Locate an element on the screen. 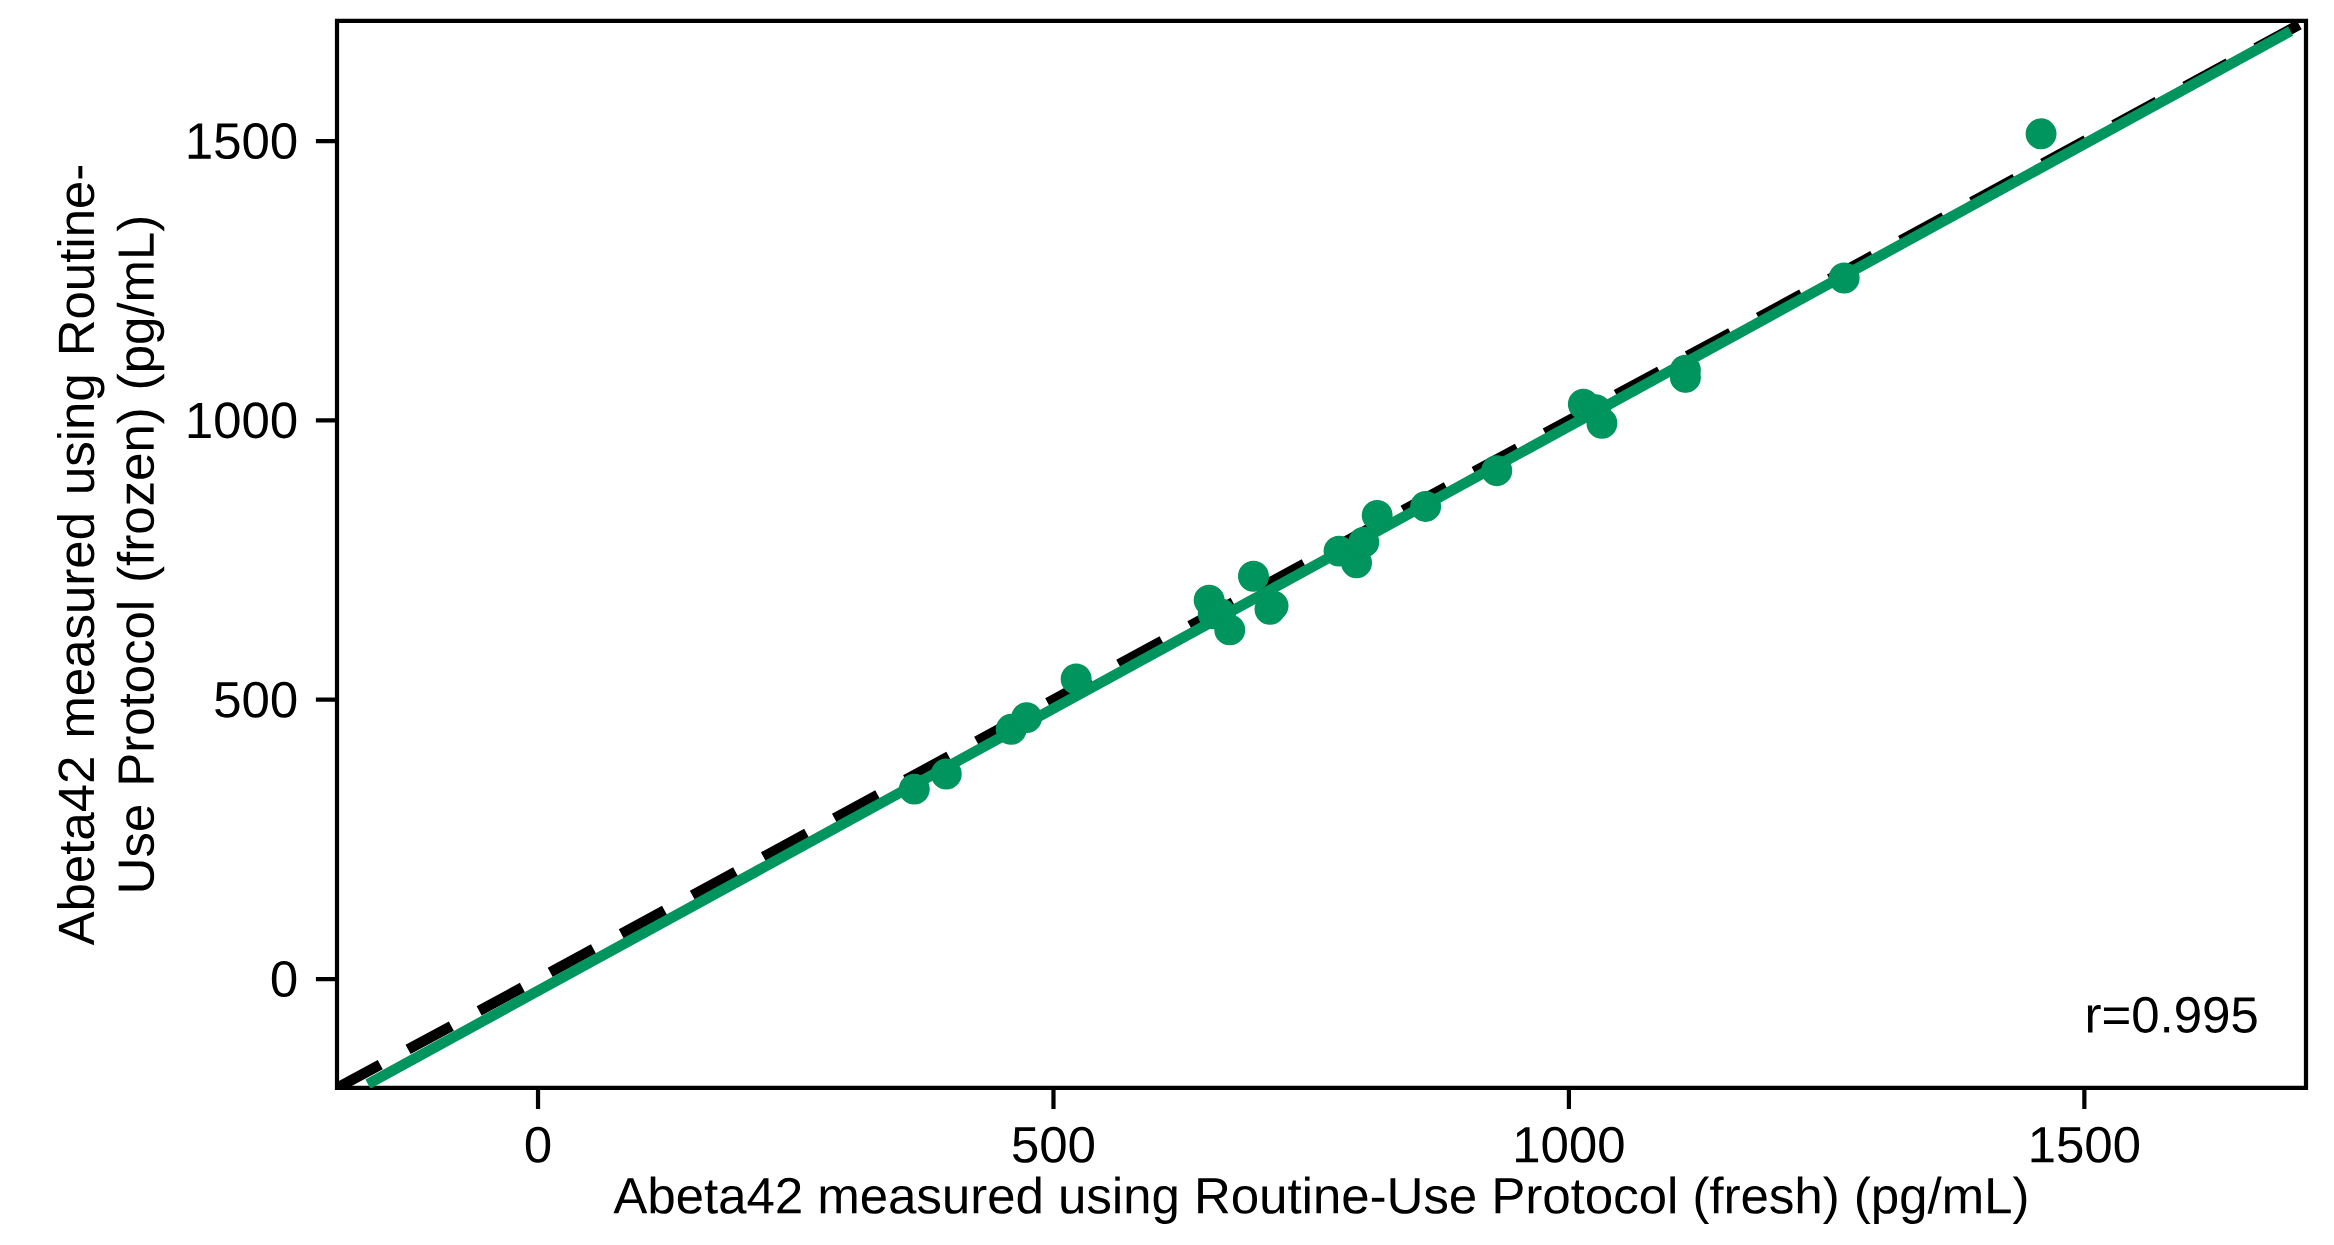  y-tick-label: 1500 is located at coordinates (242, 141).